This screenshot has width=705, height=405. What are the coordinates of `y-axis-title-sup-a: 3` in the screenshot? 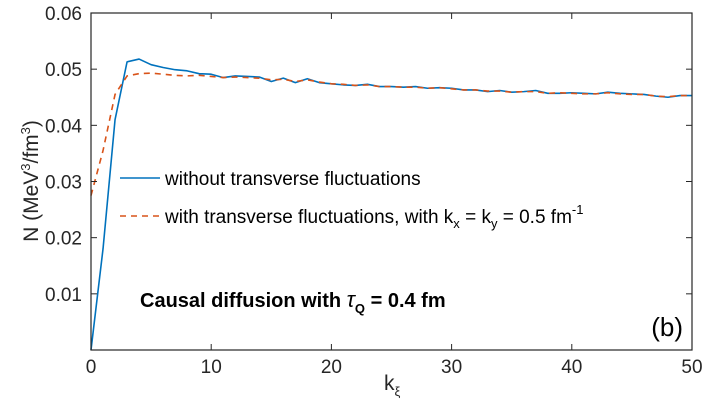 It's located at (25, 166).